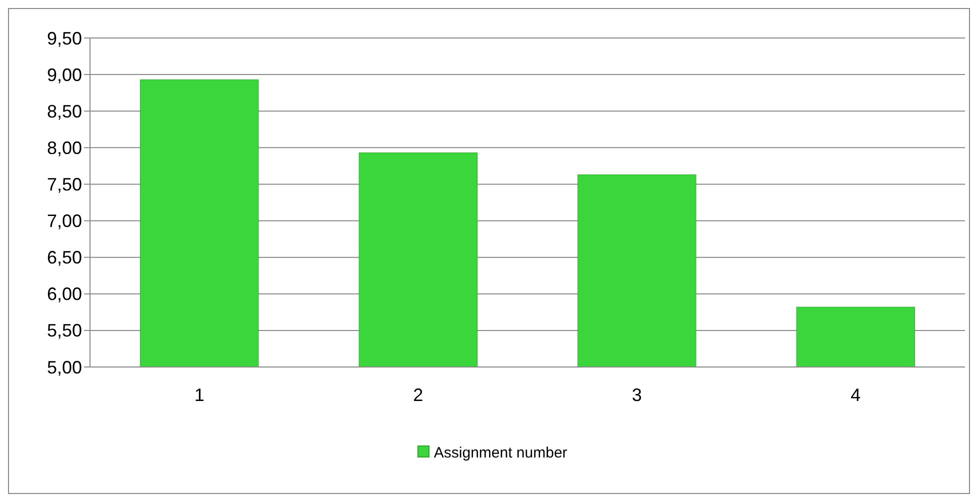 The image size is (979, 501). Describe the element at coordinates (64, 38) in the screenshot. I see `y-tick-label: 9,50` at that location.